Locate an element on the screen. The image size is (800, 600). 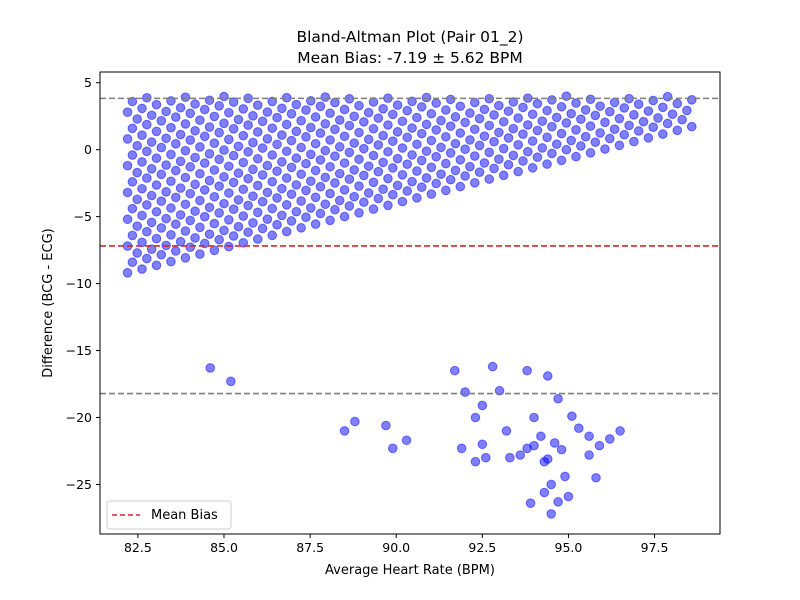
y-tick-label: −25 is located at coordinates (79, 484).